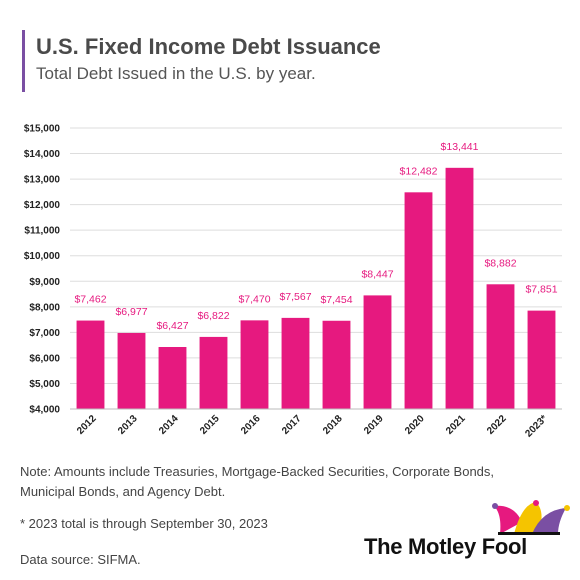  Describe the element at coordinates (456, 425) in the screenshot. I see `x-tick-label: 2021` at that location.